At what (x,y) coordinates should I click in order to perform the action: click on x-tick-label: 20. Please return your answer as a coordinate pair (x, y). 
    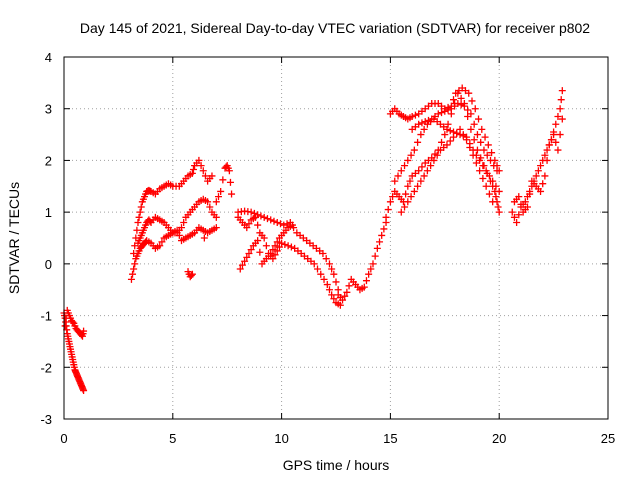
    Looking at the image, I should click on (499, 438).